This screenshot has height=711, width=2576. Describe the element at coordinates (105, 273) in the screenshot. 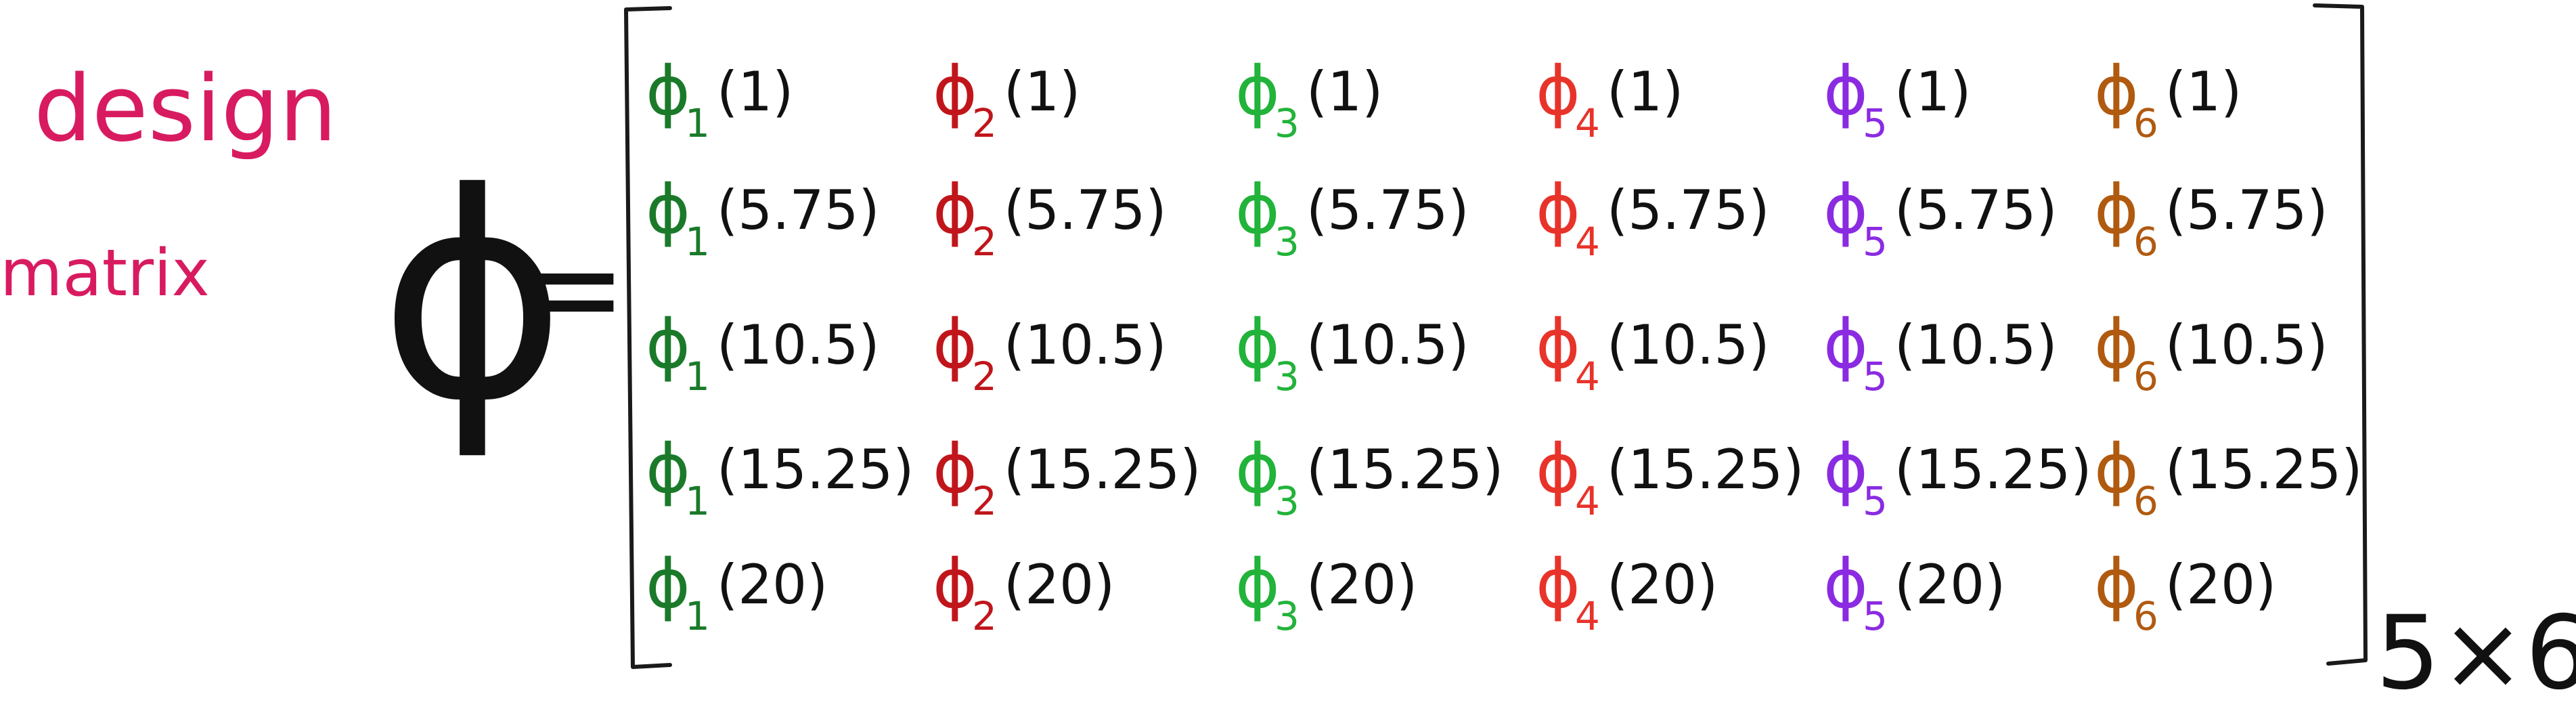

I see `label-matrix: matrix` at that location.